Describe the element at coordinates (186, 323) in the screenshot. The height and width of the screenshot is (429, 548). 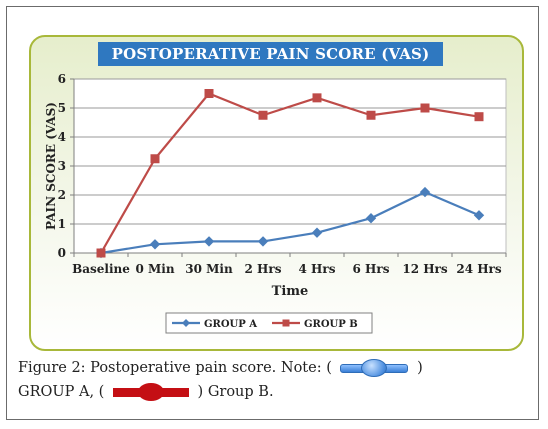
I see `legend-marker-group-a` at that location.